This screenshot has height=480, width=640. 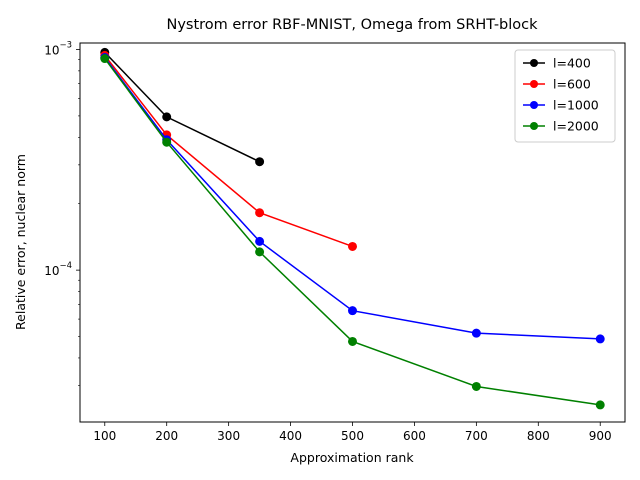 I want to click on x-tick-label: 600, so click(x=414, y=436).